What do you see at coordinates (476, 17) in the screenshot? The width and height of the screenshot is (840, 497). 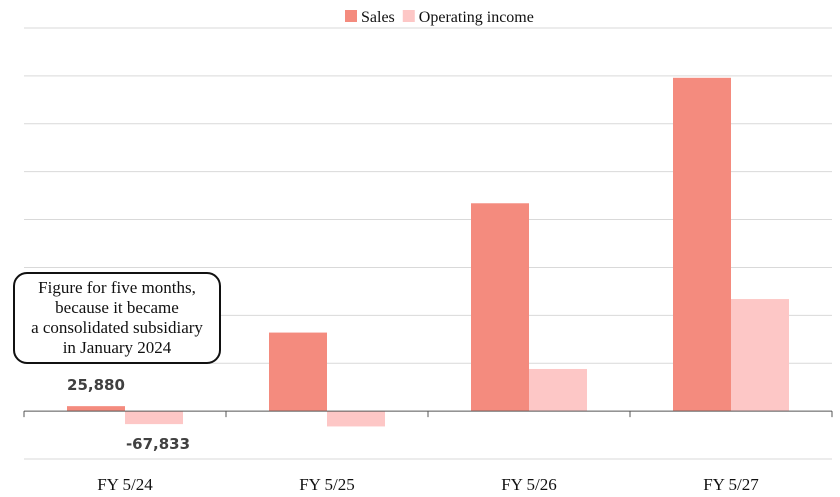 I see `legend-label: Operating income` at bounding box center [476, 17].